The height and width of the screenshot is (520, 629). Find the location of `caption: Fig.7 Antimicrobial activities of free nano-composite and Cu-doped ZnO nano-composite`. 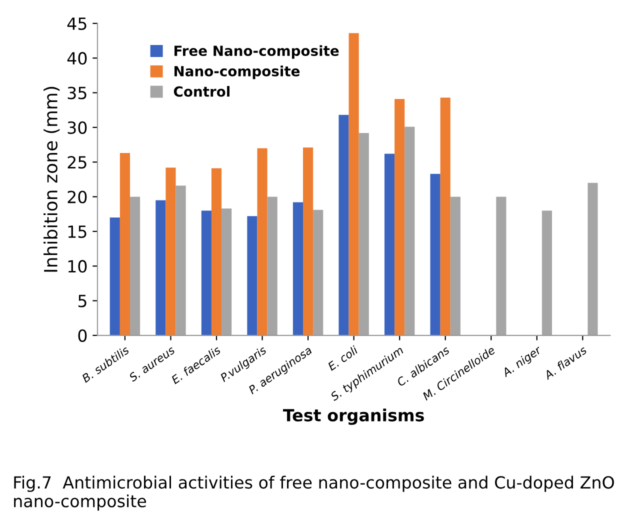

caption: Fig.7 Antimicrobial activities of free nano-composite and Cu-doped ZnO nano-composite is located at coordinates (314, 493).